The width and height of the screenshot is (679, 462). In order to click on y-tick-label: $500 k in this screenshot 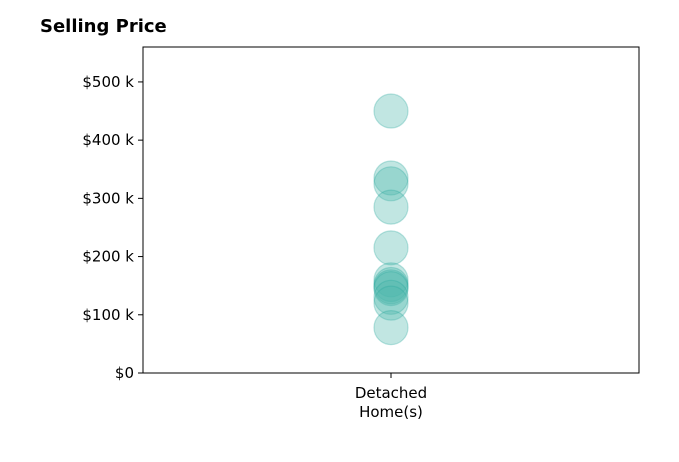, I will do `click(108, 82)`.